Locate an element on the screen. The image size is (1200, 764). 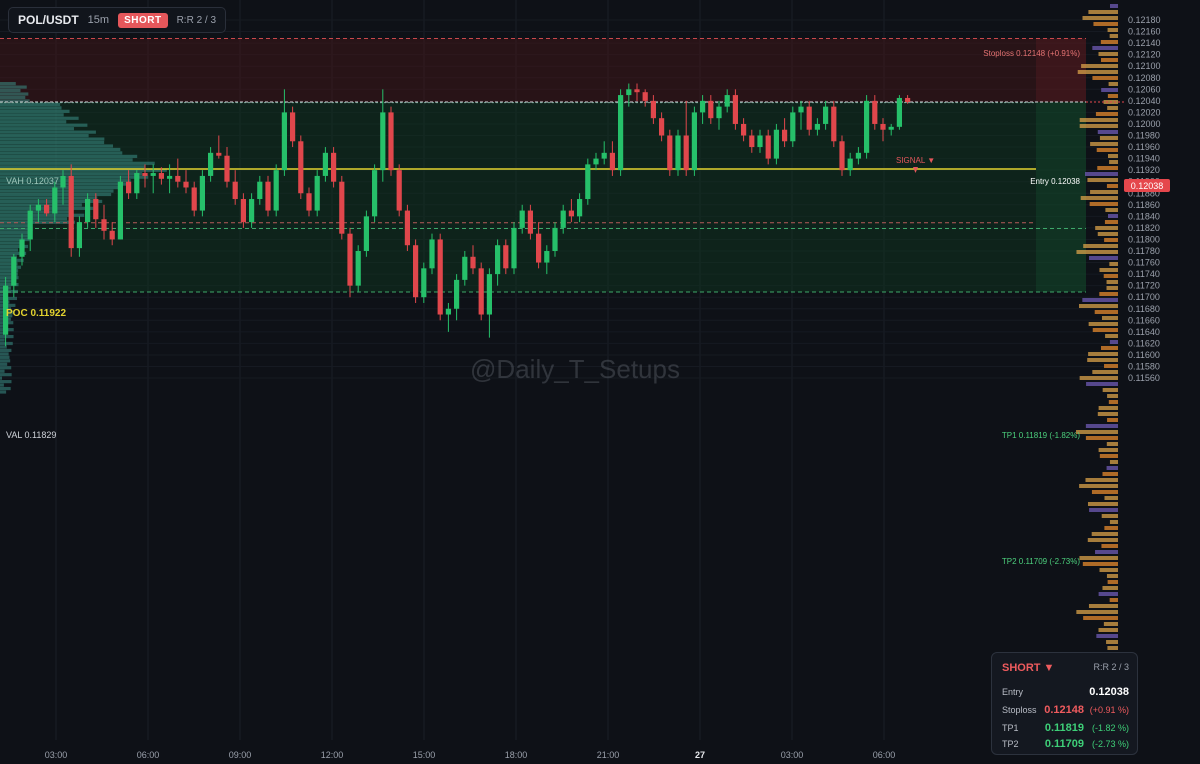
timeframe-label: 15m is located at coordinates (98, 20).